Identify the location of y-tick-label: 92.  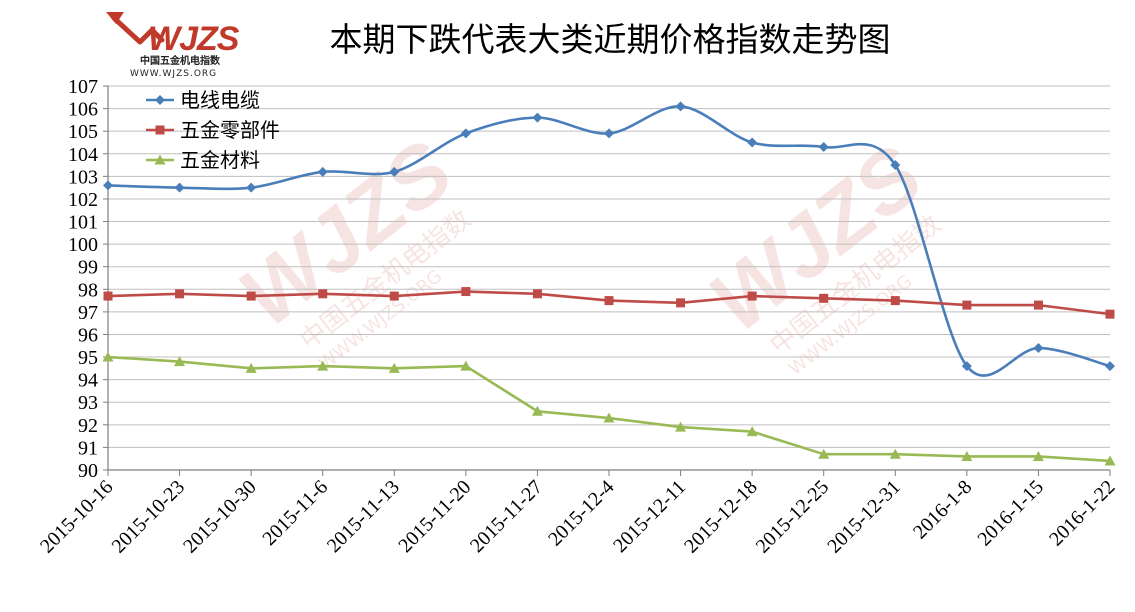
(88, 426).